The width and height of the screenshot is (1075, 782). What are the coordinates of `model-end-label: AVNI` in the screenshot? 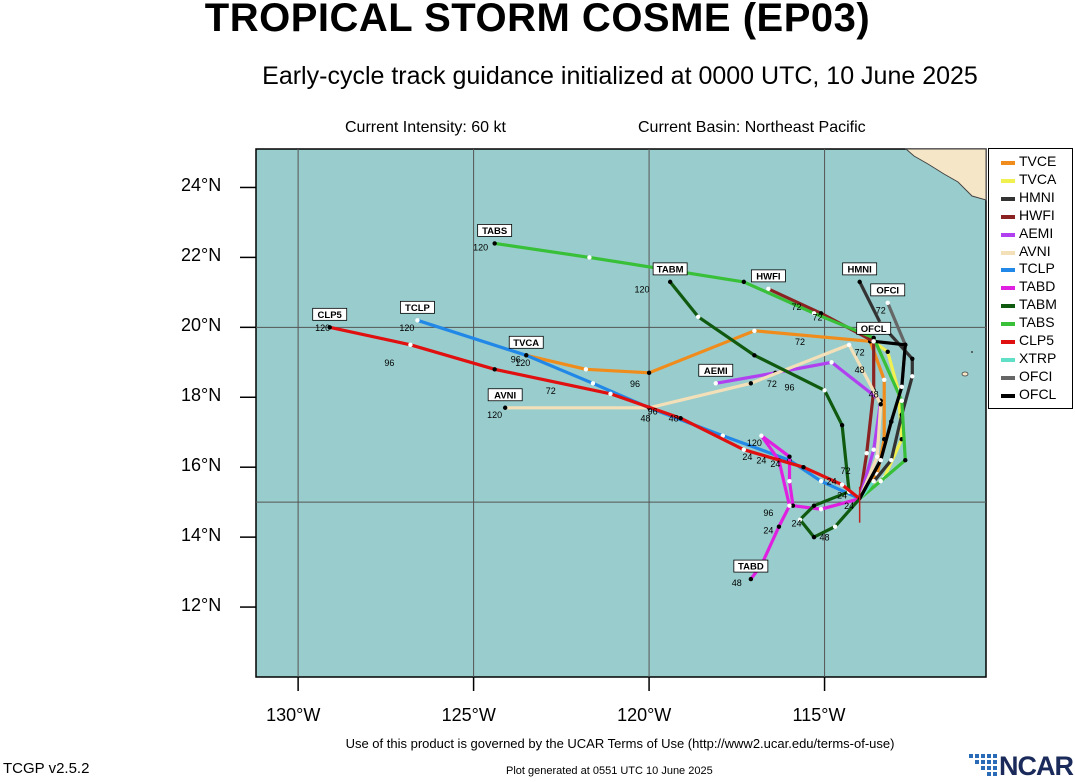 It's located at (505, 395).